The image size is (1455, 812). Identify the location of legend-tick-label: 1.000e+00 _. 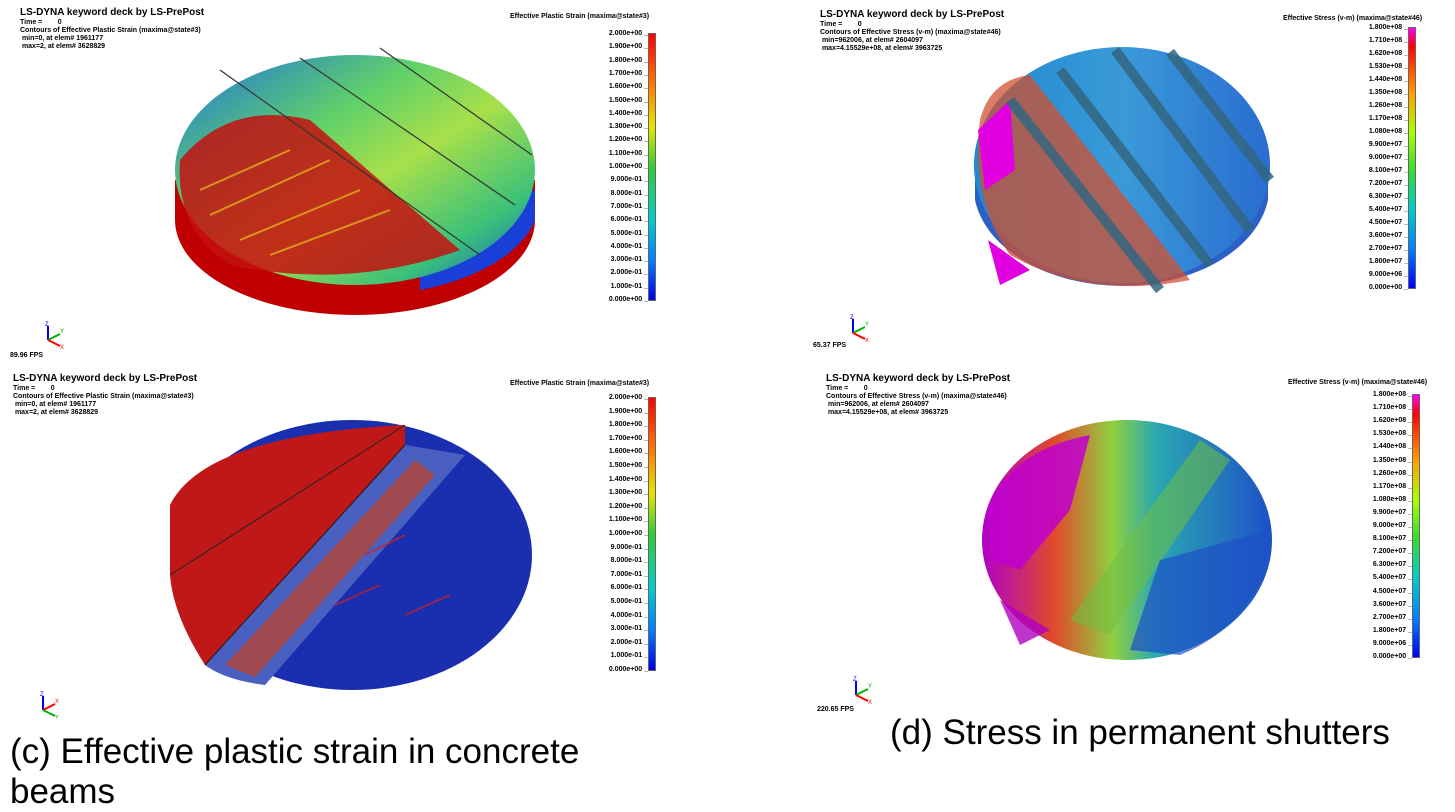
(628, 166).